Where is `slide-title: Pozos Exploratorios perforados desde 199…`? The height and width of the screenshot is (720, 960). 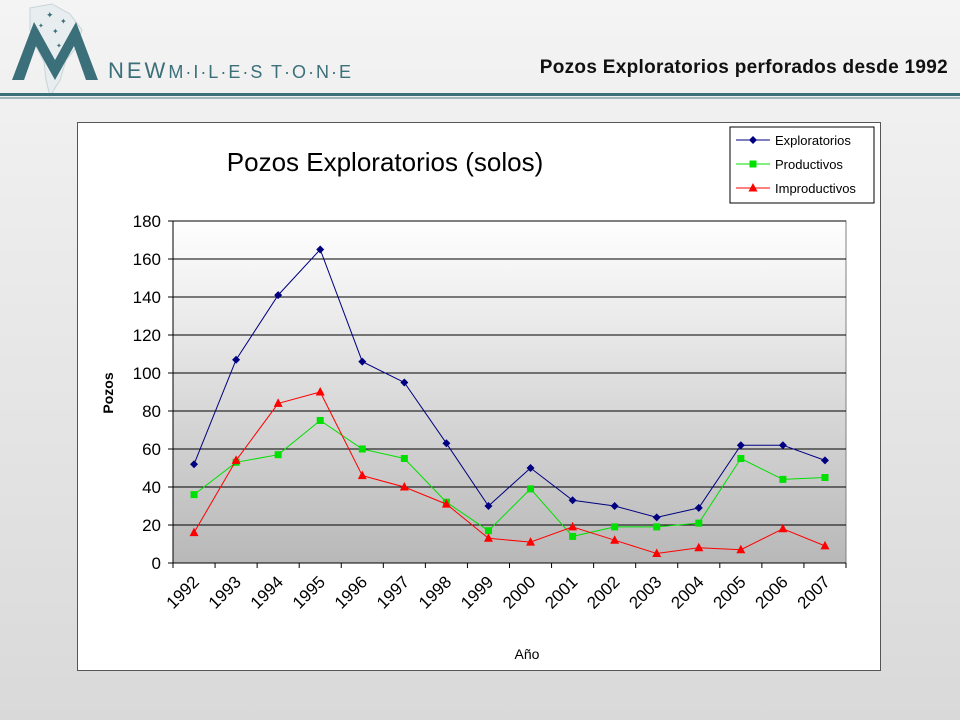 slide-title: Pozos Exploratorios perforados desde 199… is located at coordinates (743, 67).